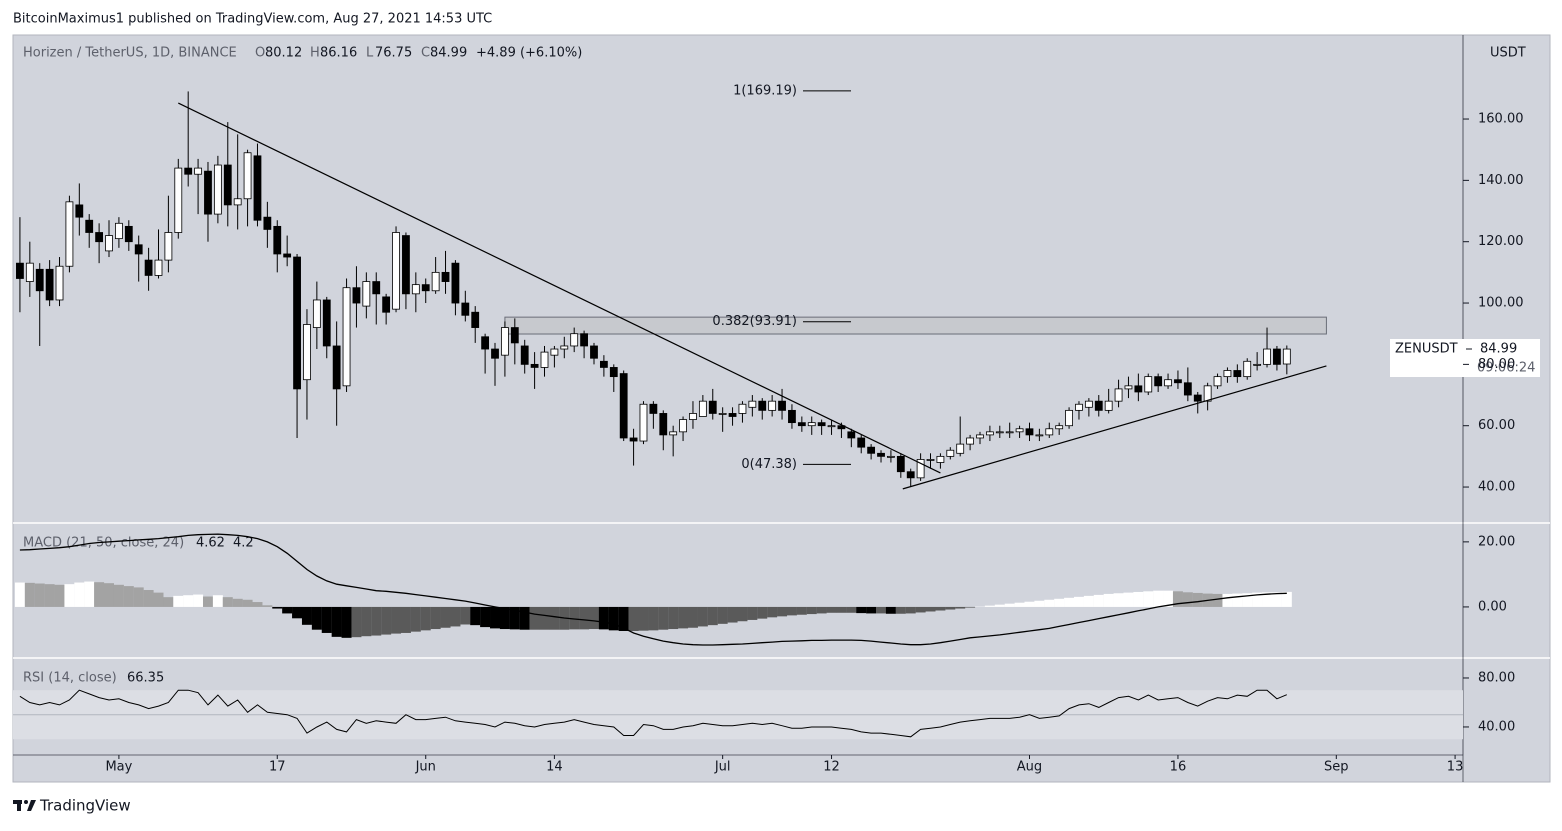  What do you see at coordinates (1496, 726) in the screenshot?
I see `y-tick-label: 40.00` at bounding box center [1496, 726].